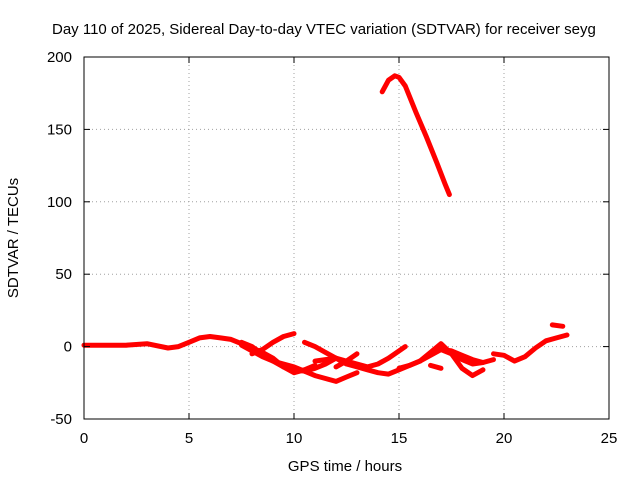  I want to click on y-tick-label: 200, so click(59, 57).